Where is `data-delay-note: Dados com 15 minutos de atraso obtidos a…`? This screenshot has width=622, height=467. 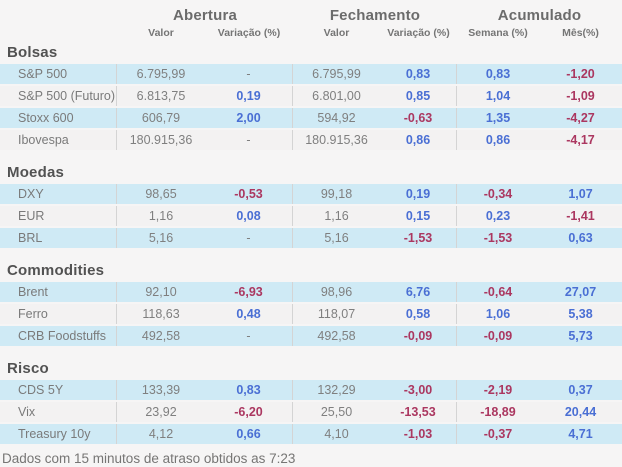
data-delay-note: Dados com 15 minutos de atraso obtidos a… is located at coordinates (149, 458).